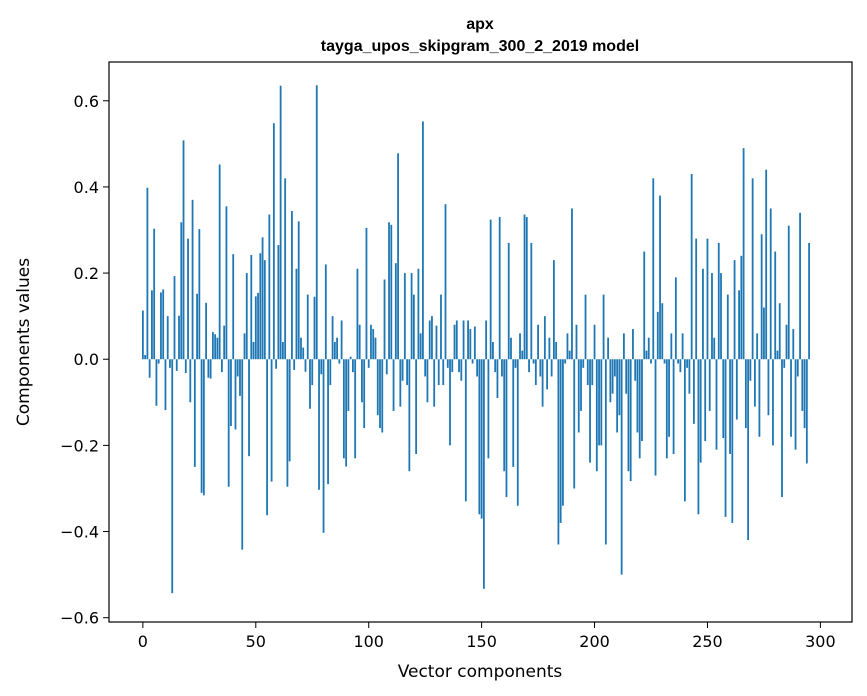 The image size is (867, 696). What do you see at coordinates (79, 618) in the screenshot?
I see `y-tick-label: −0.6` at bounding box center [79, 618].